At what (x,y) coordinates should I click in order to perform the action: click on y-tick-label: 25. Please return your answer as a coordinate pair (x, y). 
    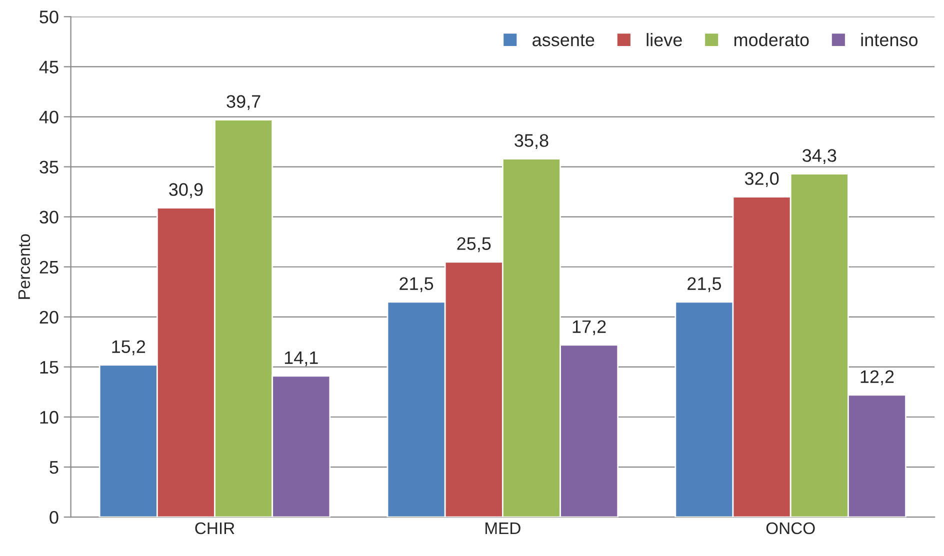
    Looking at the image, I should click on (49, 267).